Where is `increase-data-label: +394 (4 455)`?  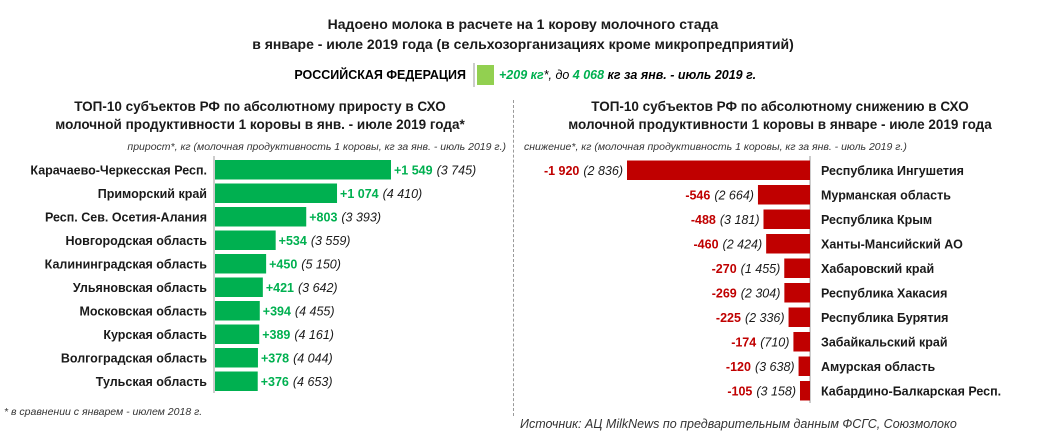
increase-data-label: +394 (4 455) is located at coordinates (299, 311).